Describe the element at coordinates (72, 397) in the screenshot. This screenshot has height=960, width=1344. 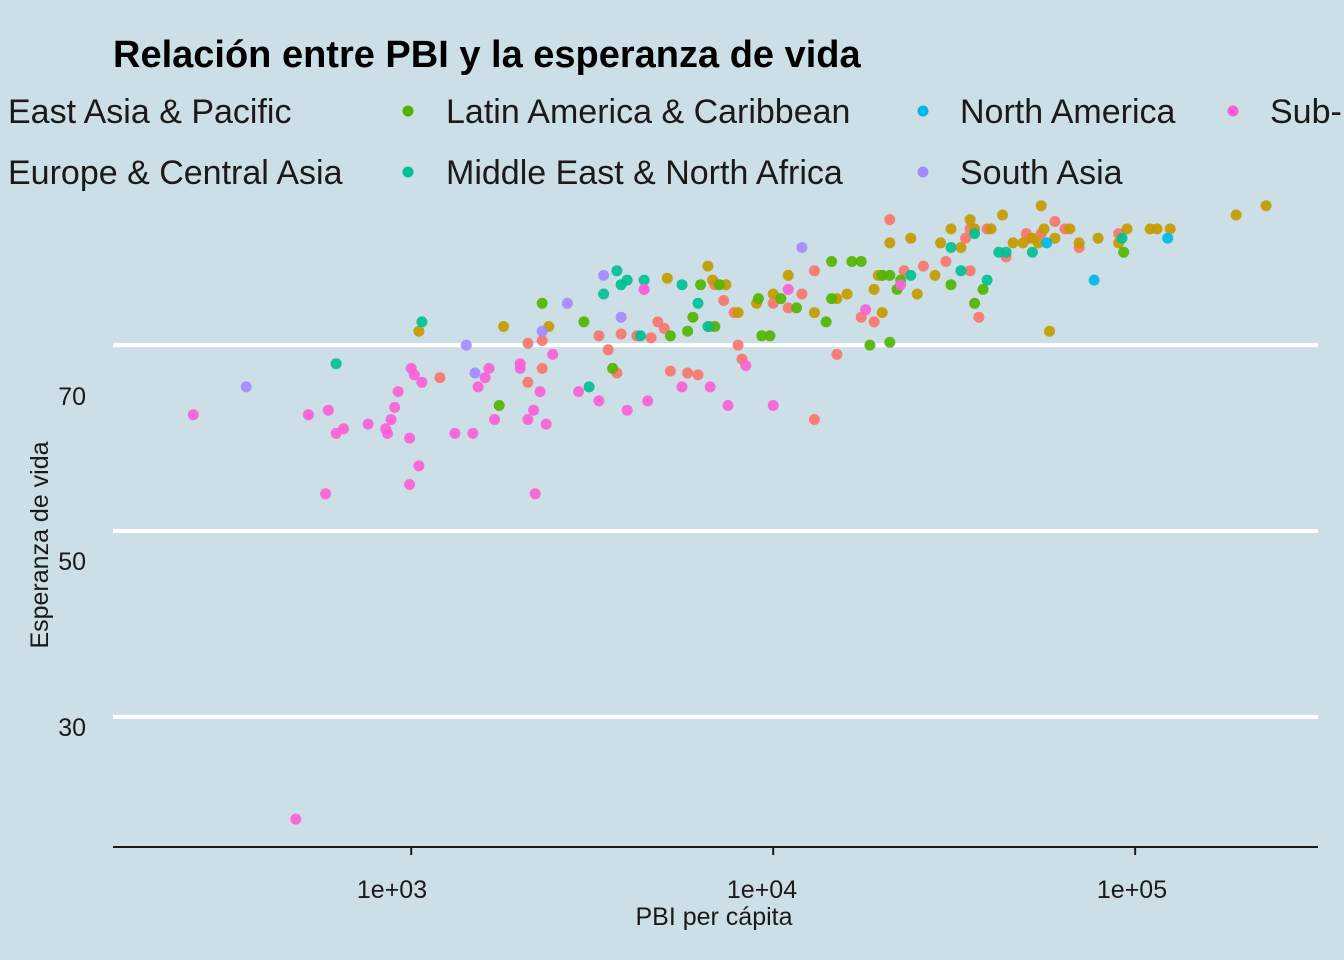
I see `y-tick-label-70: 70` at that location.